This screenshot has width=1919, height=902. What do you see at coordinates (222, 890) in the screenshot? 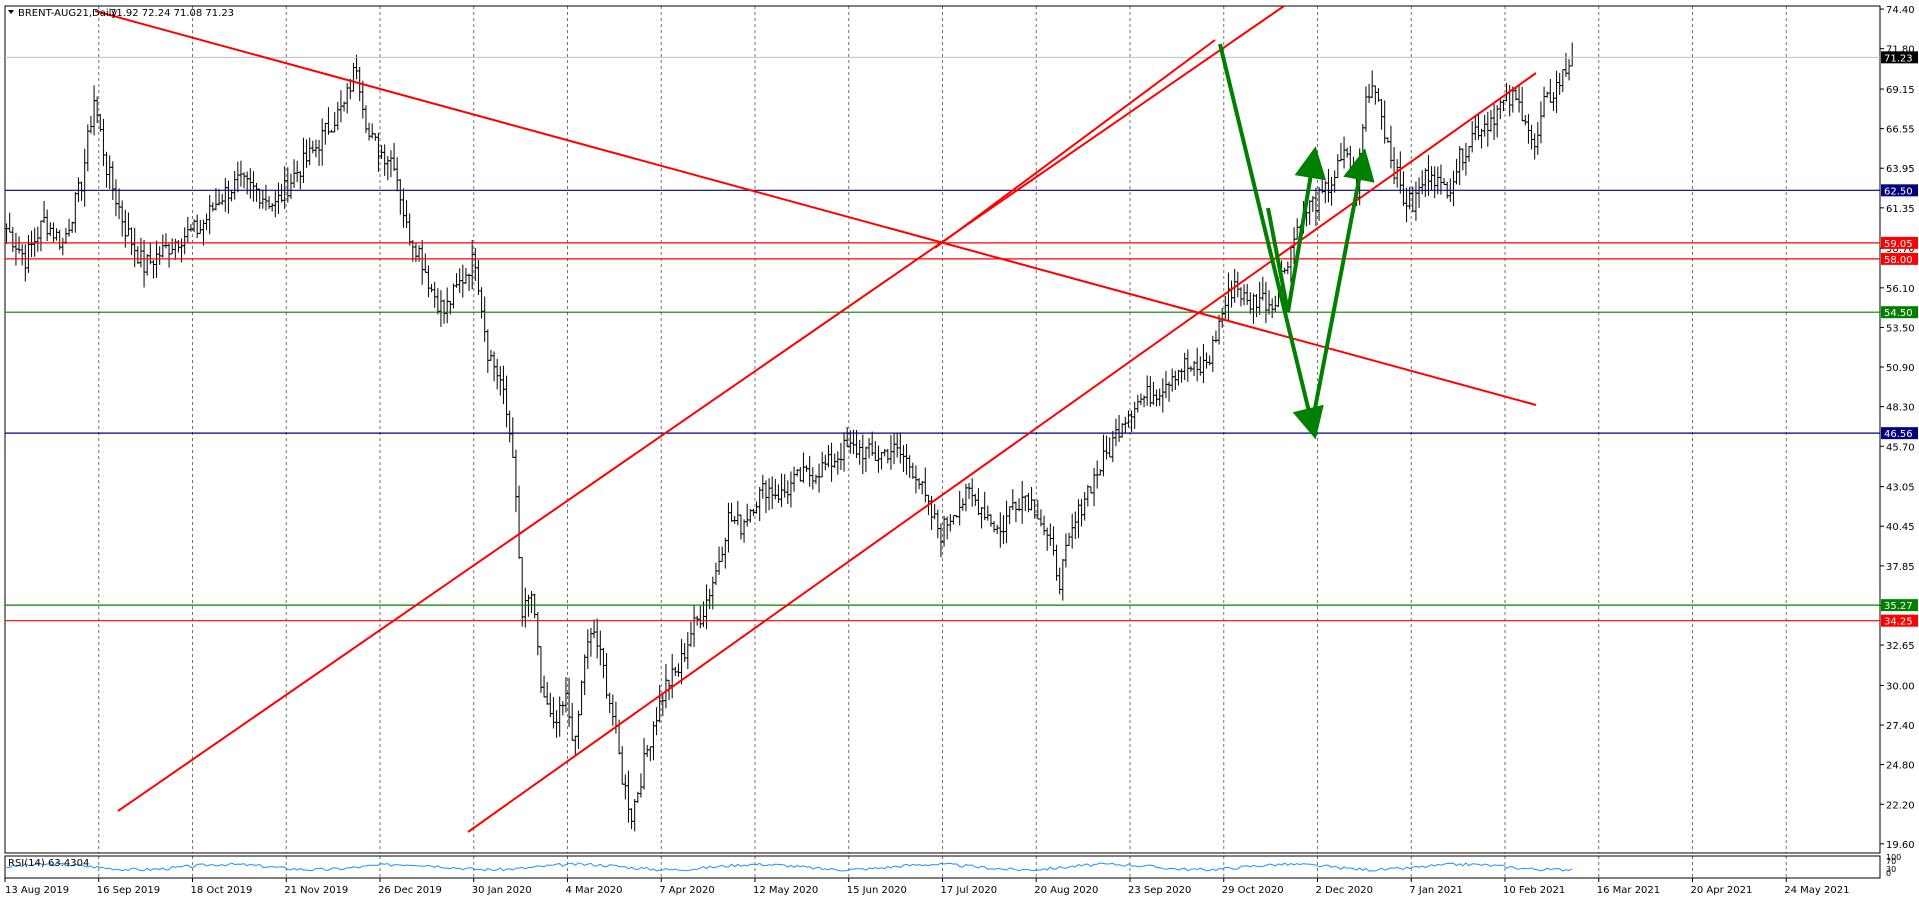
I see `x-tick-label: 18 Oct 2019` at bounding box center [222, 890].